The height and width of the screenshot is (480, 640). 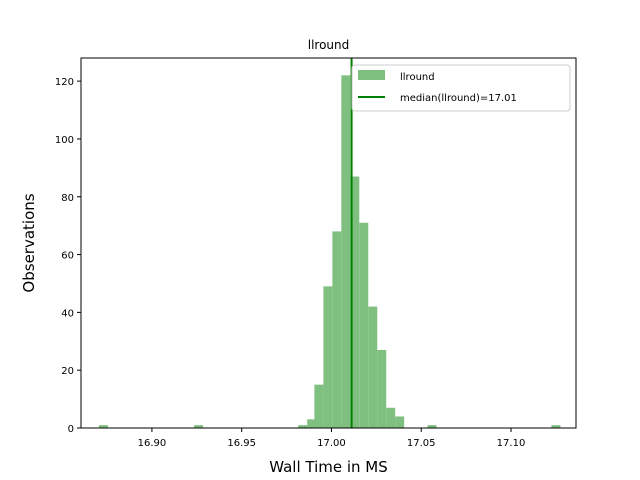 What do you see at coordinates (421, 443) in the screenshot?
I see `x-tick-label: 17.05` at bounding box center [421, 443].